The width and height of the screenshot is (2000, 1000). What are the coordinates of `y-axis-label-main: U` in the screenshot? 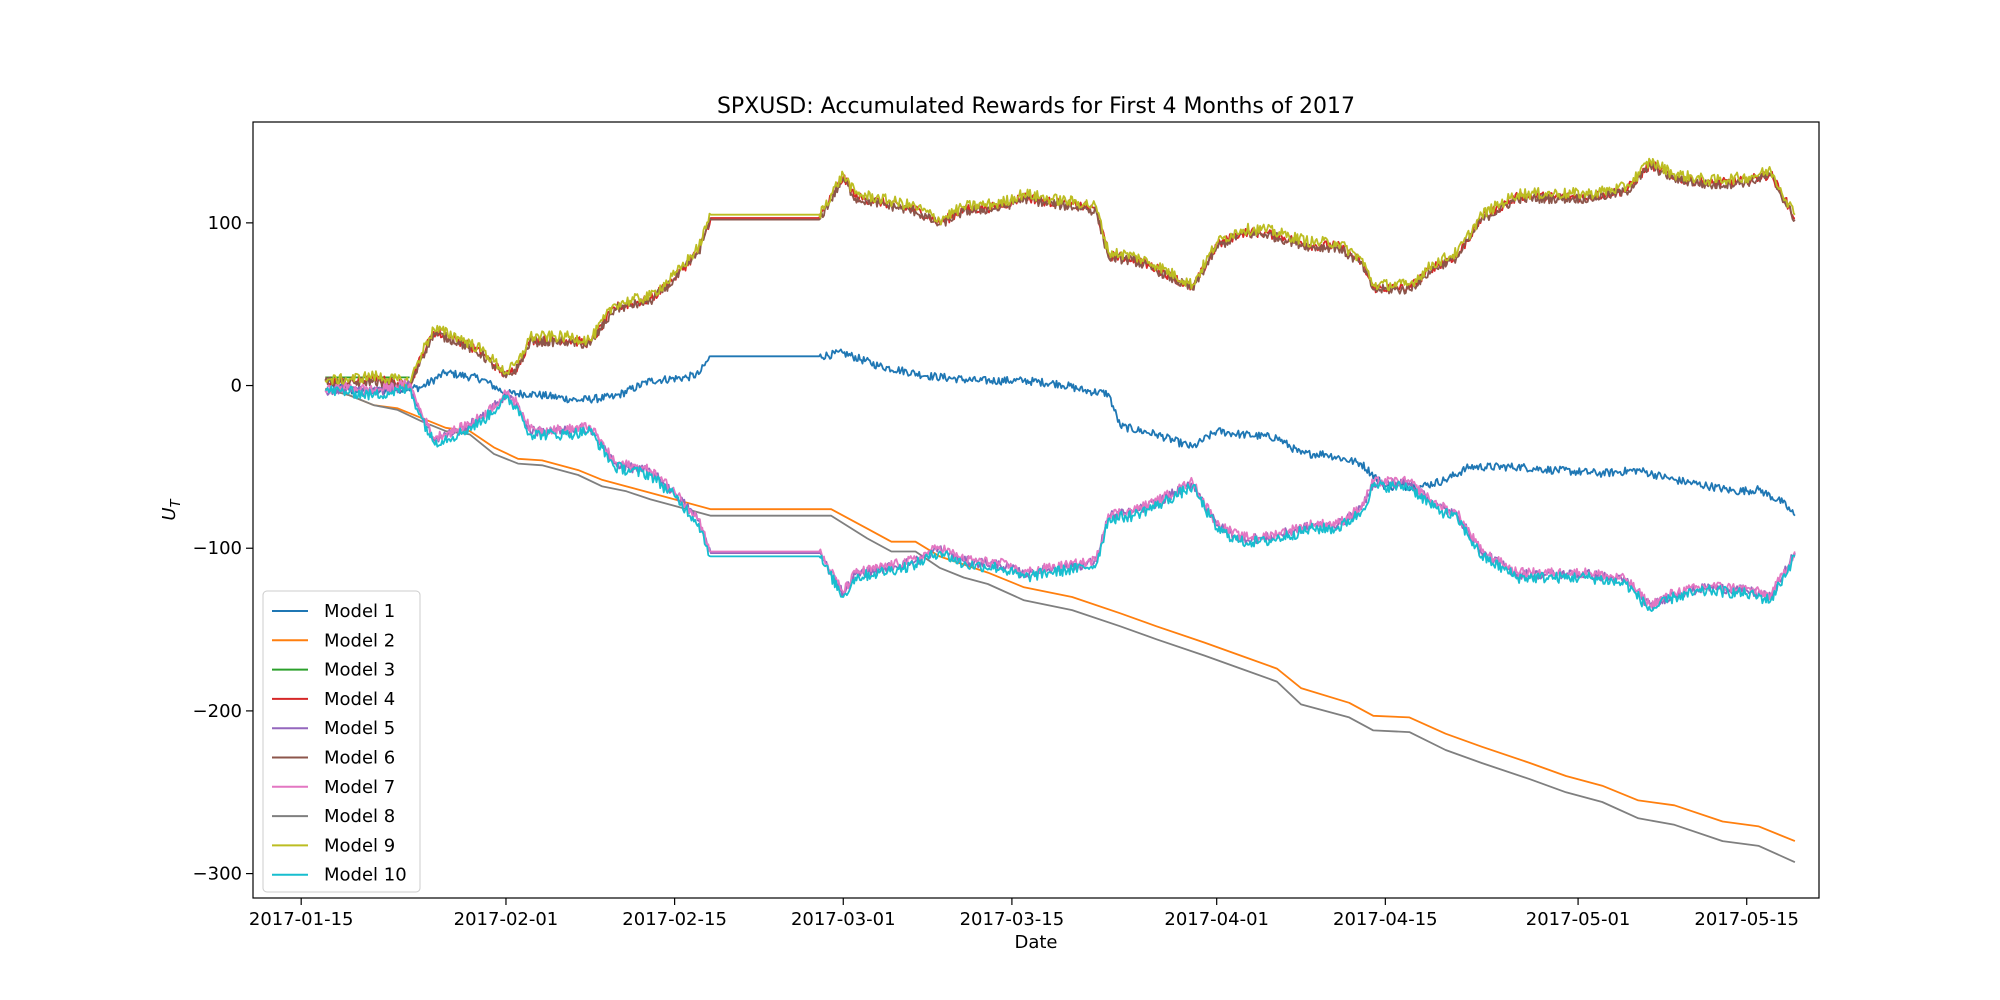 It's located at (169, 513).